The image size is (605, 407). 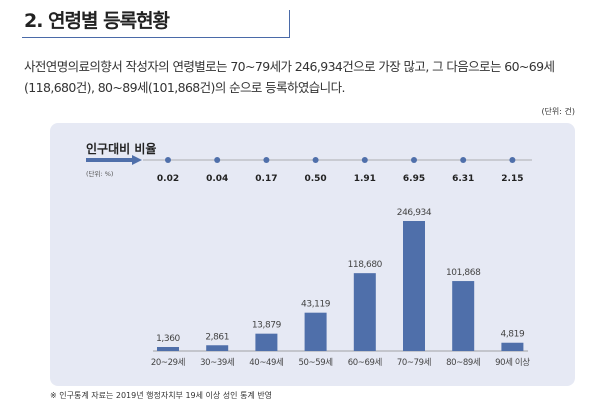 I want to click on x-tick-label: 20~29세, so click(x=168, y=363).